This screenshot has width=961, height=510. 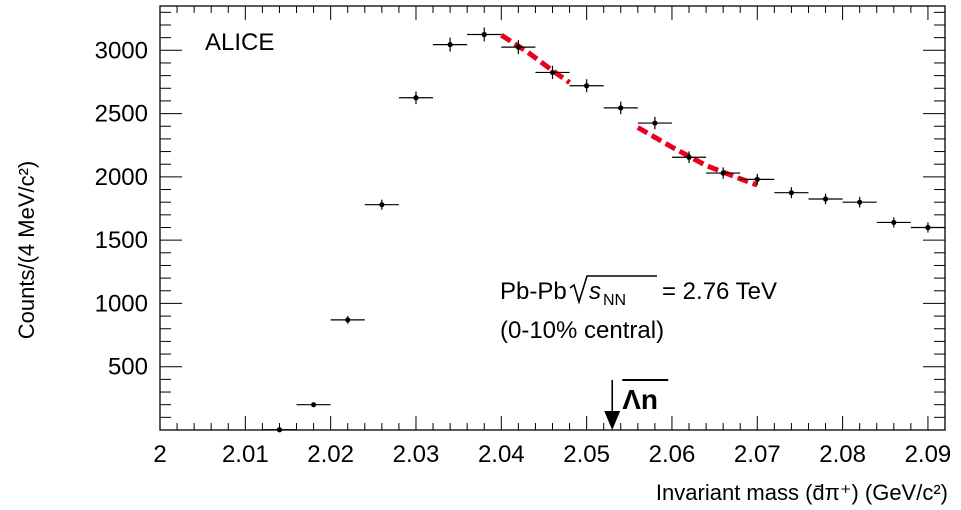 I want to click on threshold-label: Λn, so click(x=640, y=399).